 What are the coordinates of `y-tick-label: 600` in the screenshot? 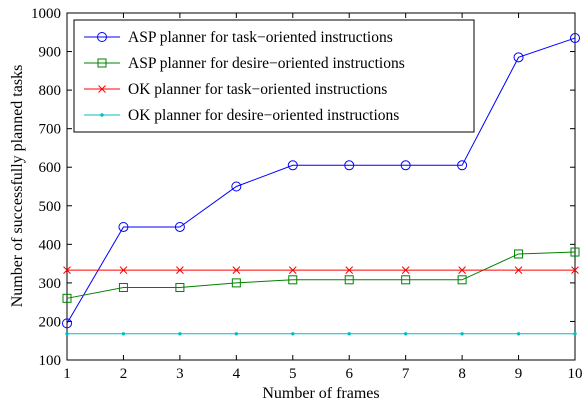 It's located at (50, 168).